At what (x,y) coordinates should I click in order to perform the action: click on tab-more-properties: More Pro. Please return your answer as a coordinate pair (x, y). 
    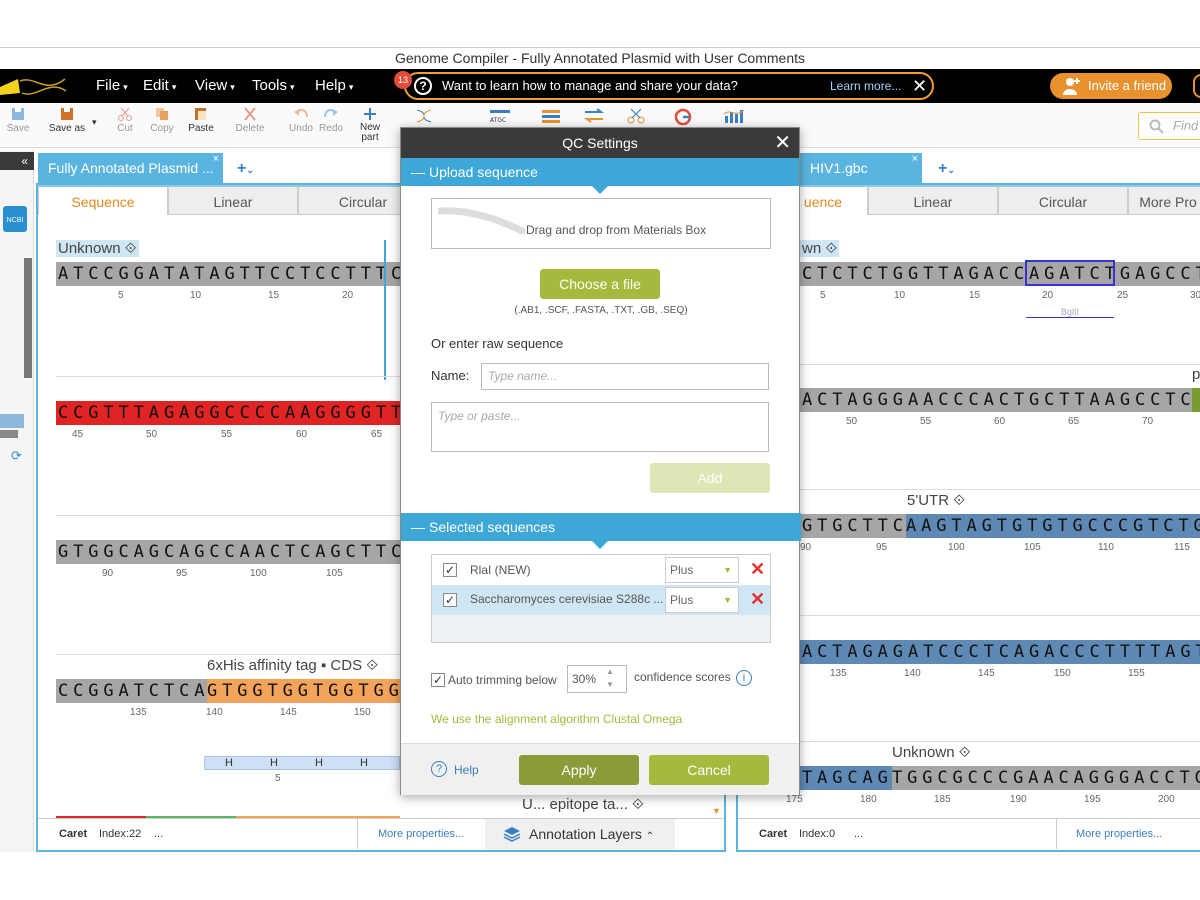
    Looking at the image, I should click on (1164, 200).